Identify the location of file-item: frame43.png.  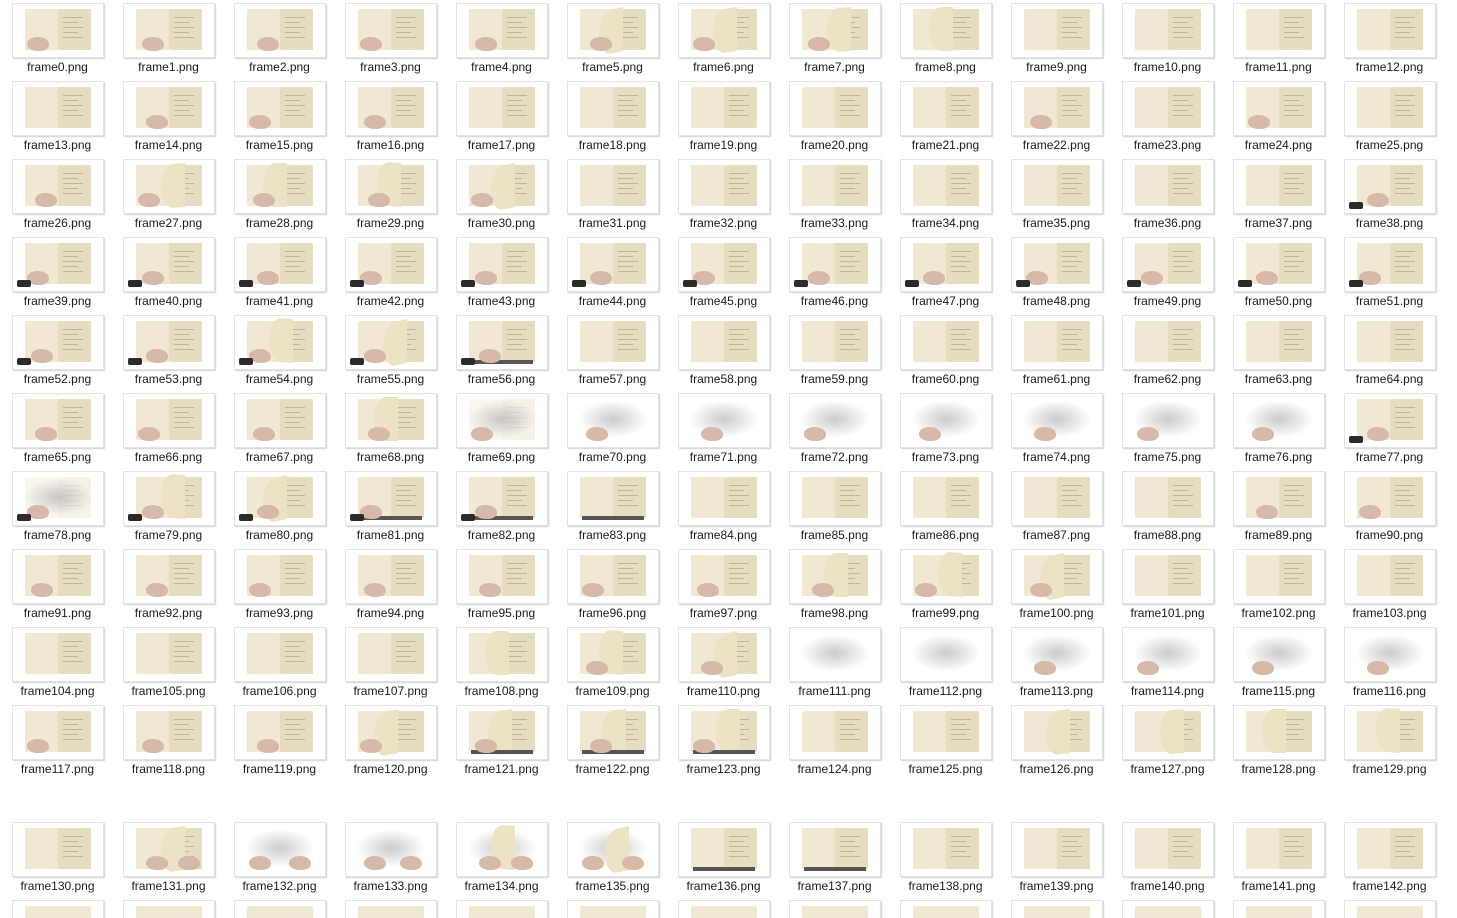
(499, 274).